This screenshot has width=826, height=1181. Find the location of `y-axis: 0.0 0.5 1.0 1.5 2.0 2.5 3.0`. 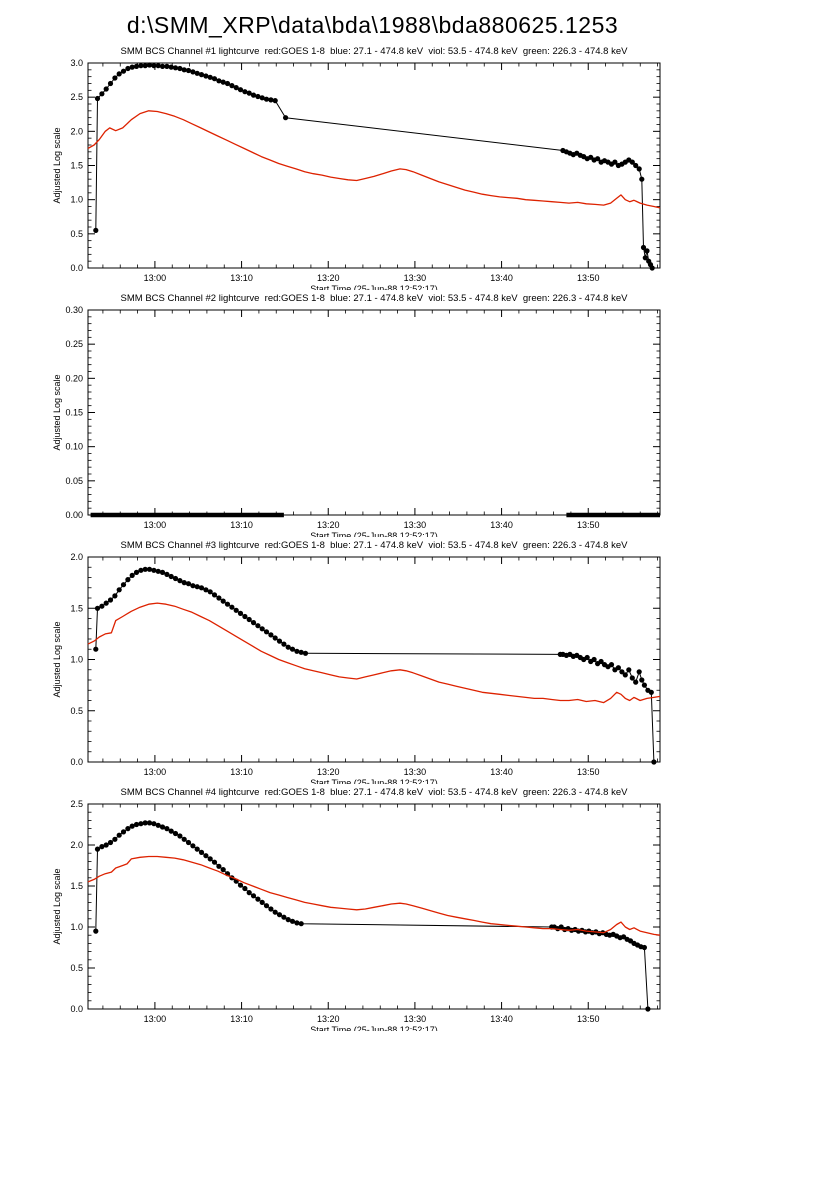

y-axis: 0.0 0.5 1.0 1.5 2.0 2.5 3.0 is located at coordinates (365, 165).